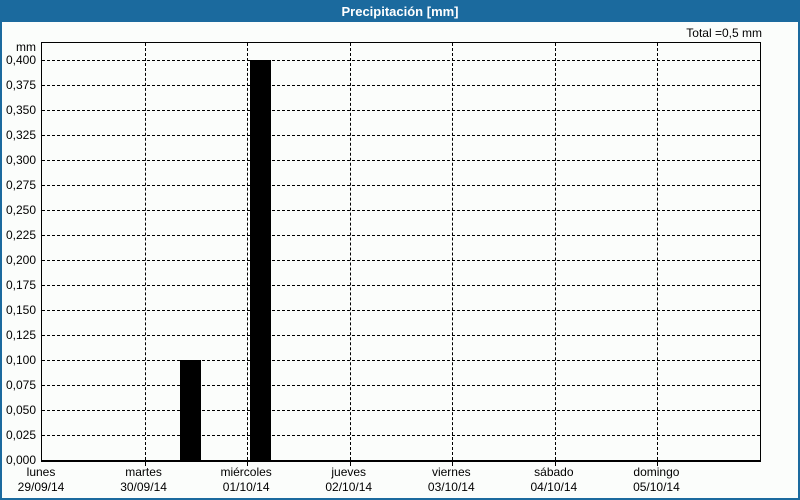 This screenshot has height=500, width=800. What do you see at coordinates (554, 487) in the screenshot?
I see `x-axis-date-label: 04/10/14` at bounding box center [554, 487].